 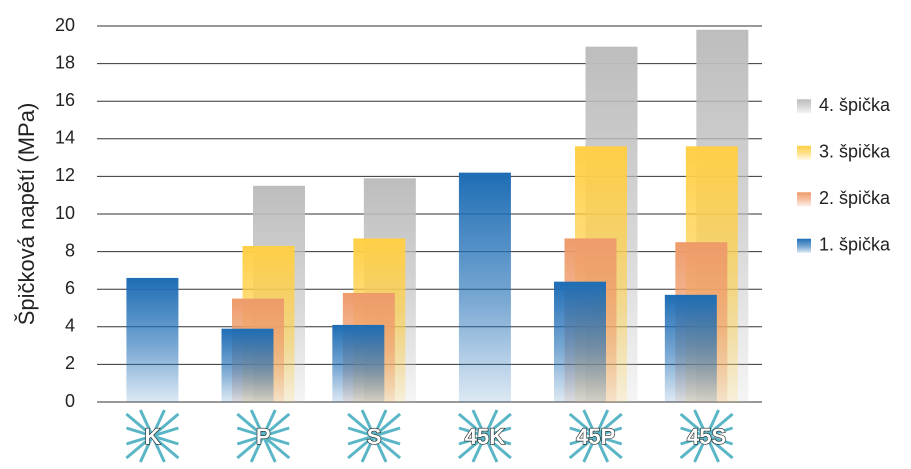 What do you see at coordinates (65, 25) in the screenshot?
I see `y-tick-label: 20` at bounding box center [65, 25].